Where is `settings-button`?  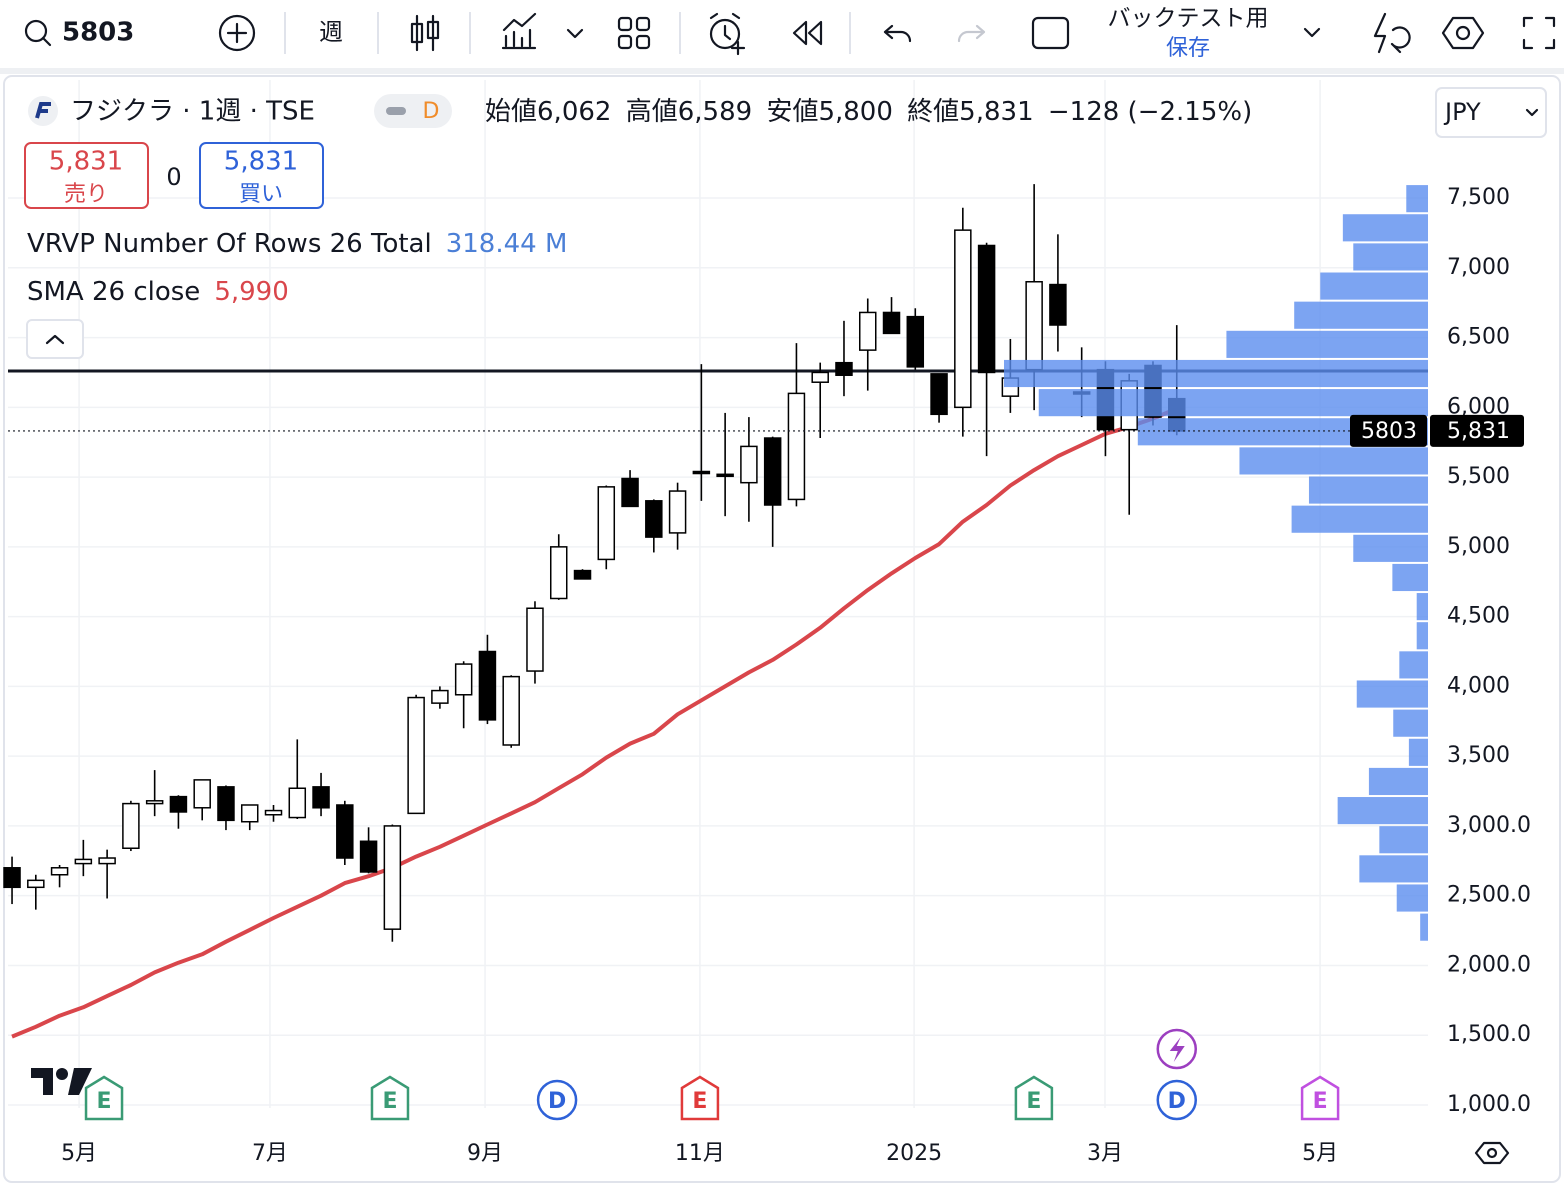
settings-button is located at coordinates (1463, 33).